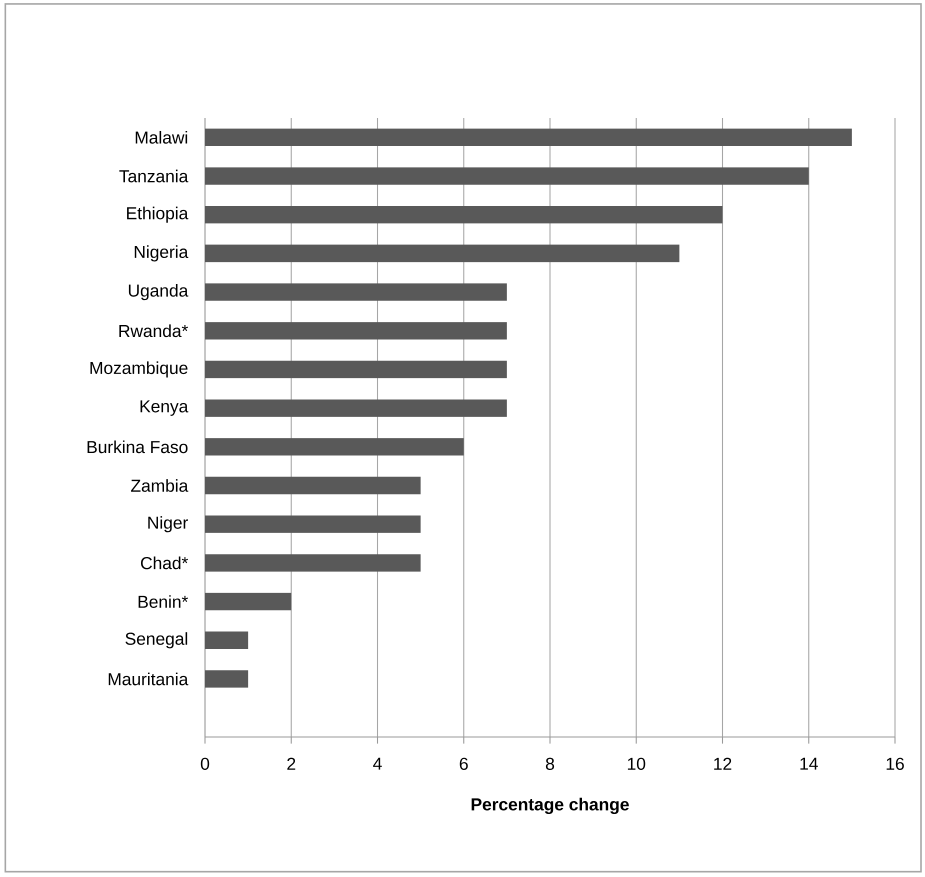 This screenshot has height=877, width=925. Describe the element at coordinates (164, 408) in the screenshot. I see `y-tick-label: Kenya` at that location.